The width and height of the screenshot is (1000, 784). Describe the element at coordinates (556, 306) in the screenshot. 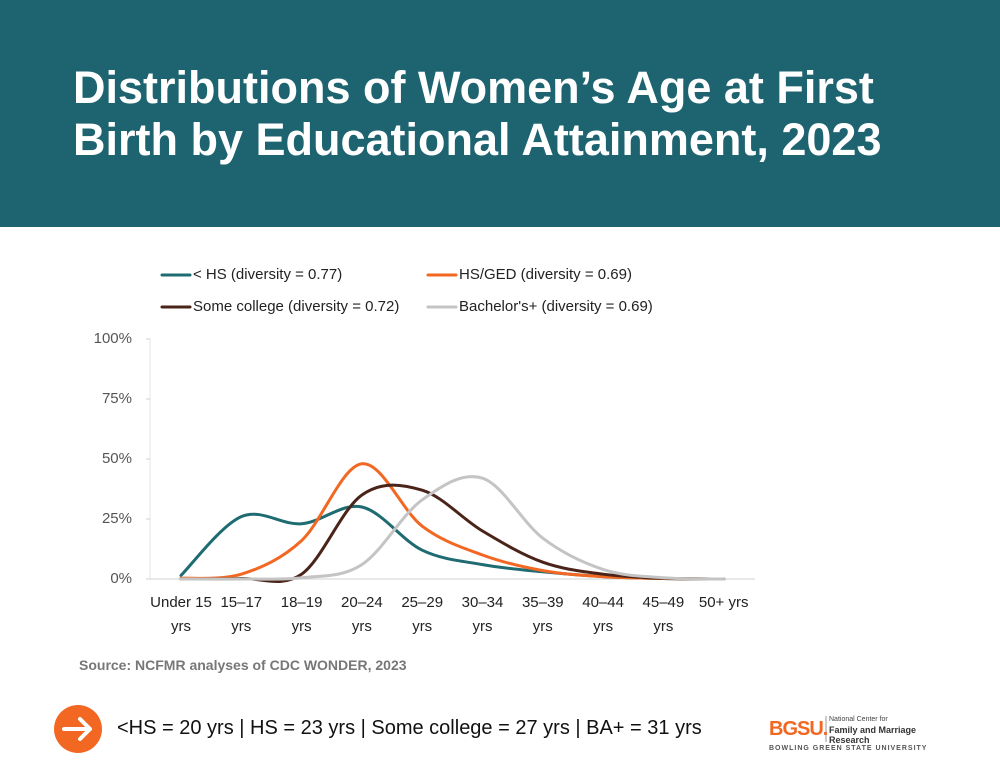

I see `legend-label: Bachelor's+ (diversity = 0.69)` at that location.